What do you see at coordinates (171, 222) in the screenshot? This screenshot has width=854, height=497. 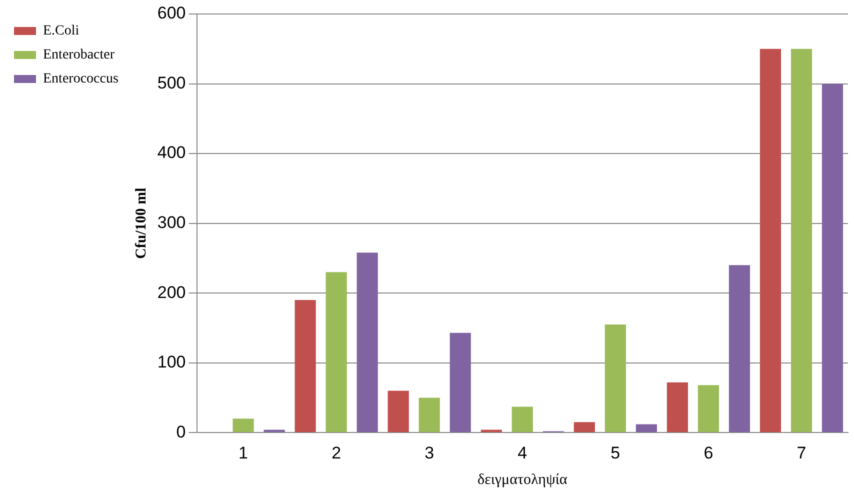 I see `y-tick-label: 300` at bounding box center [171, 222].